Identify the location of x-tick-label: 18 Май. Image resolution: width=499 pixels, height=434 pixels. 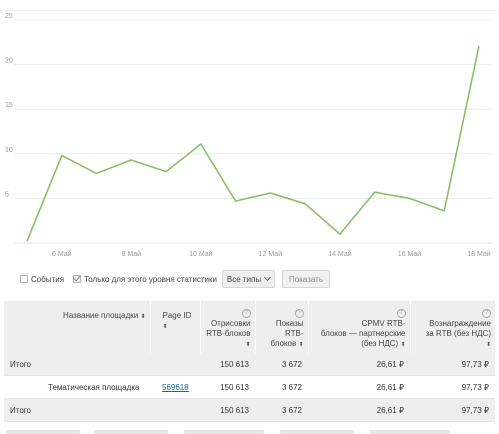
(479, 254).